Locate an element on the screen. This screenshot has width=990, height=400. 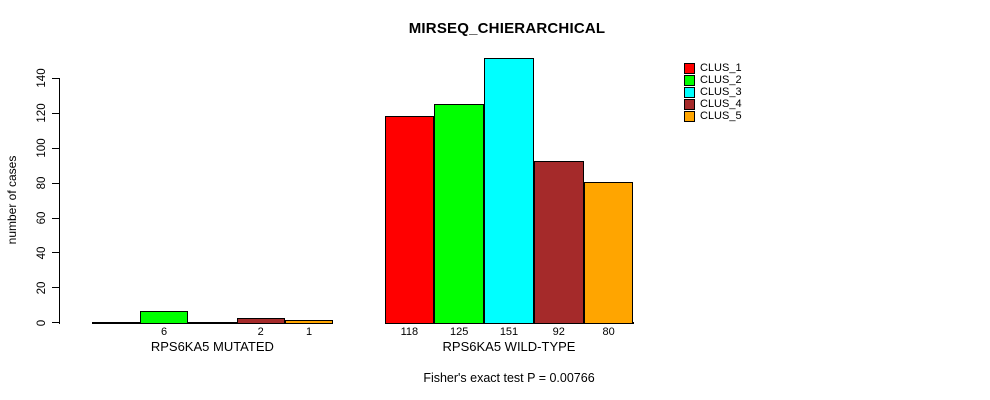
bar-value-label: 2 is located at coordinates (260, 332).